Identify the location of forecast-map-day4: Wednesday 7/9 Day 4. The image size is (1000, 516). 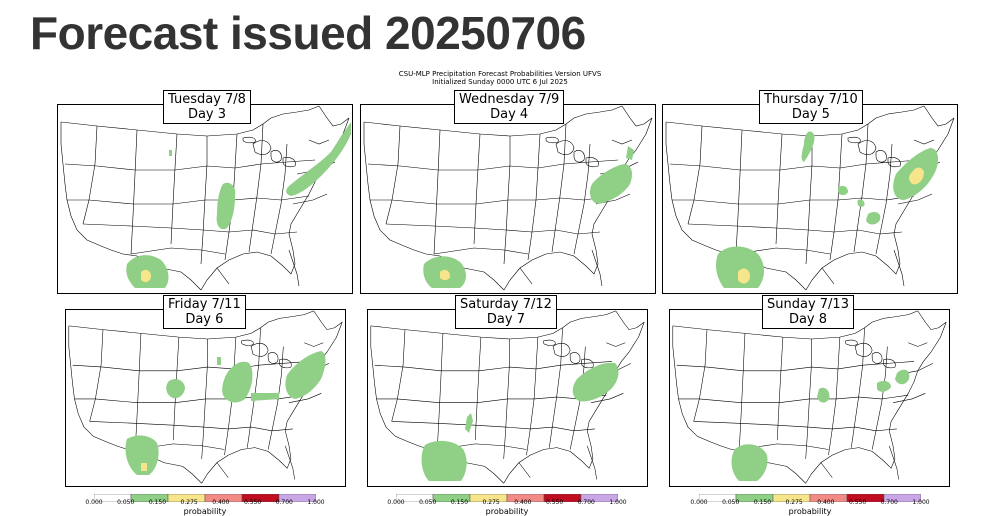
(508, 192).